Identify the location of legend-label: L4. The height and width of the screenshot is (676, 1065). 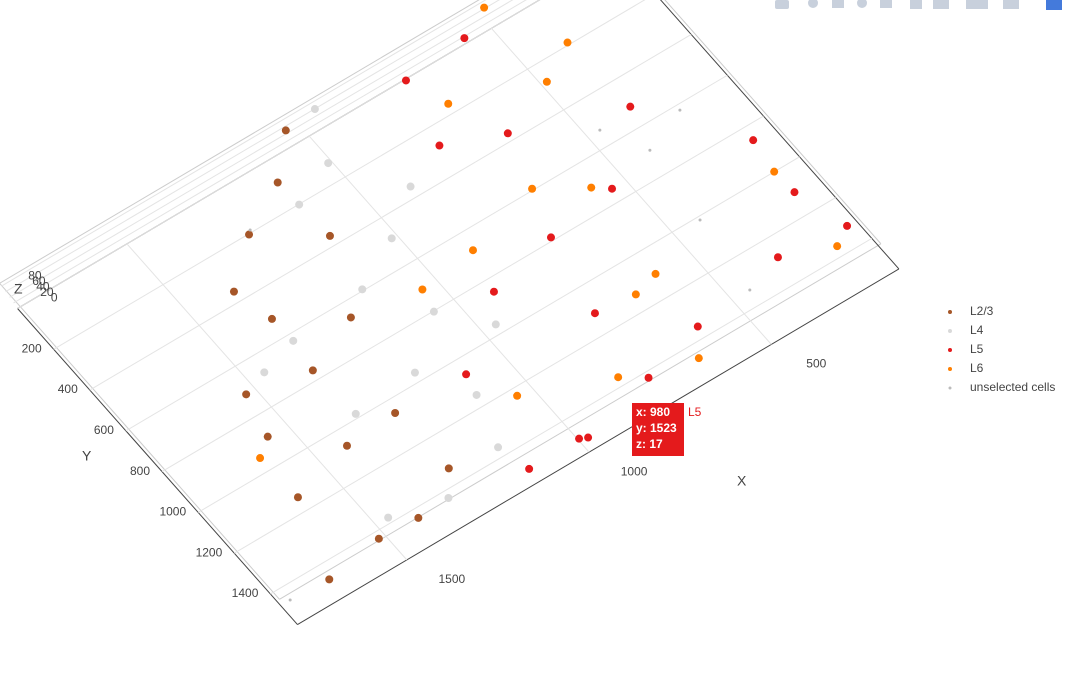
(977, 330).